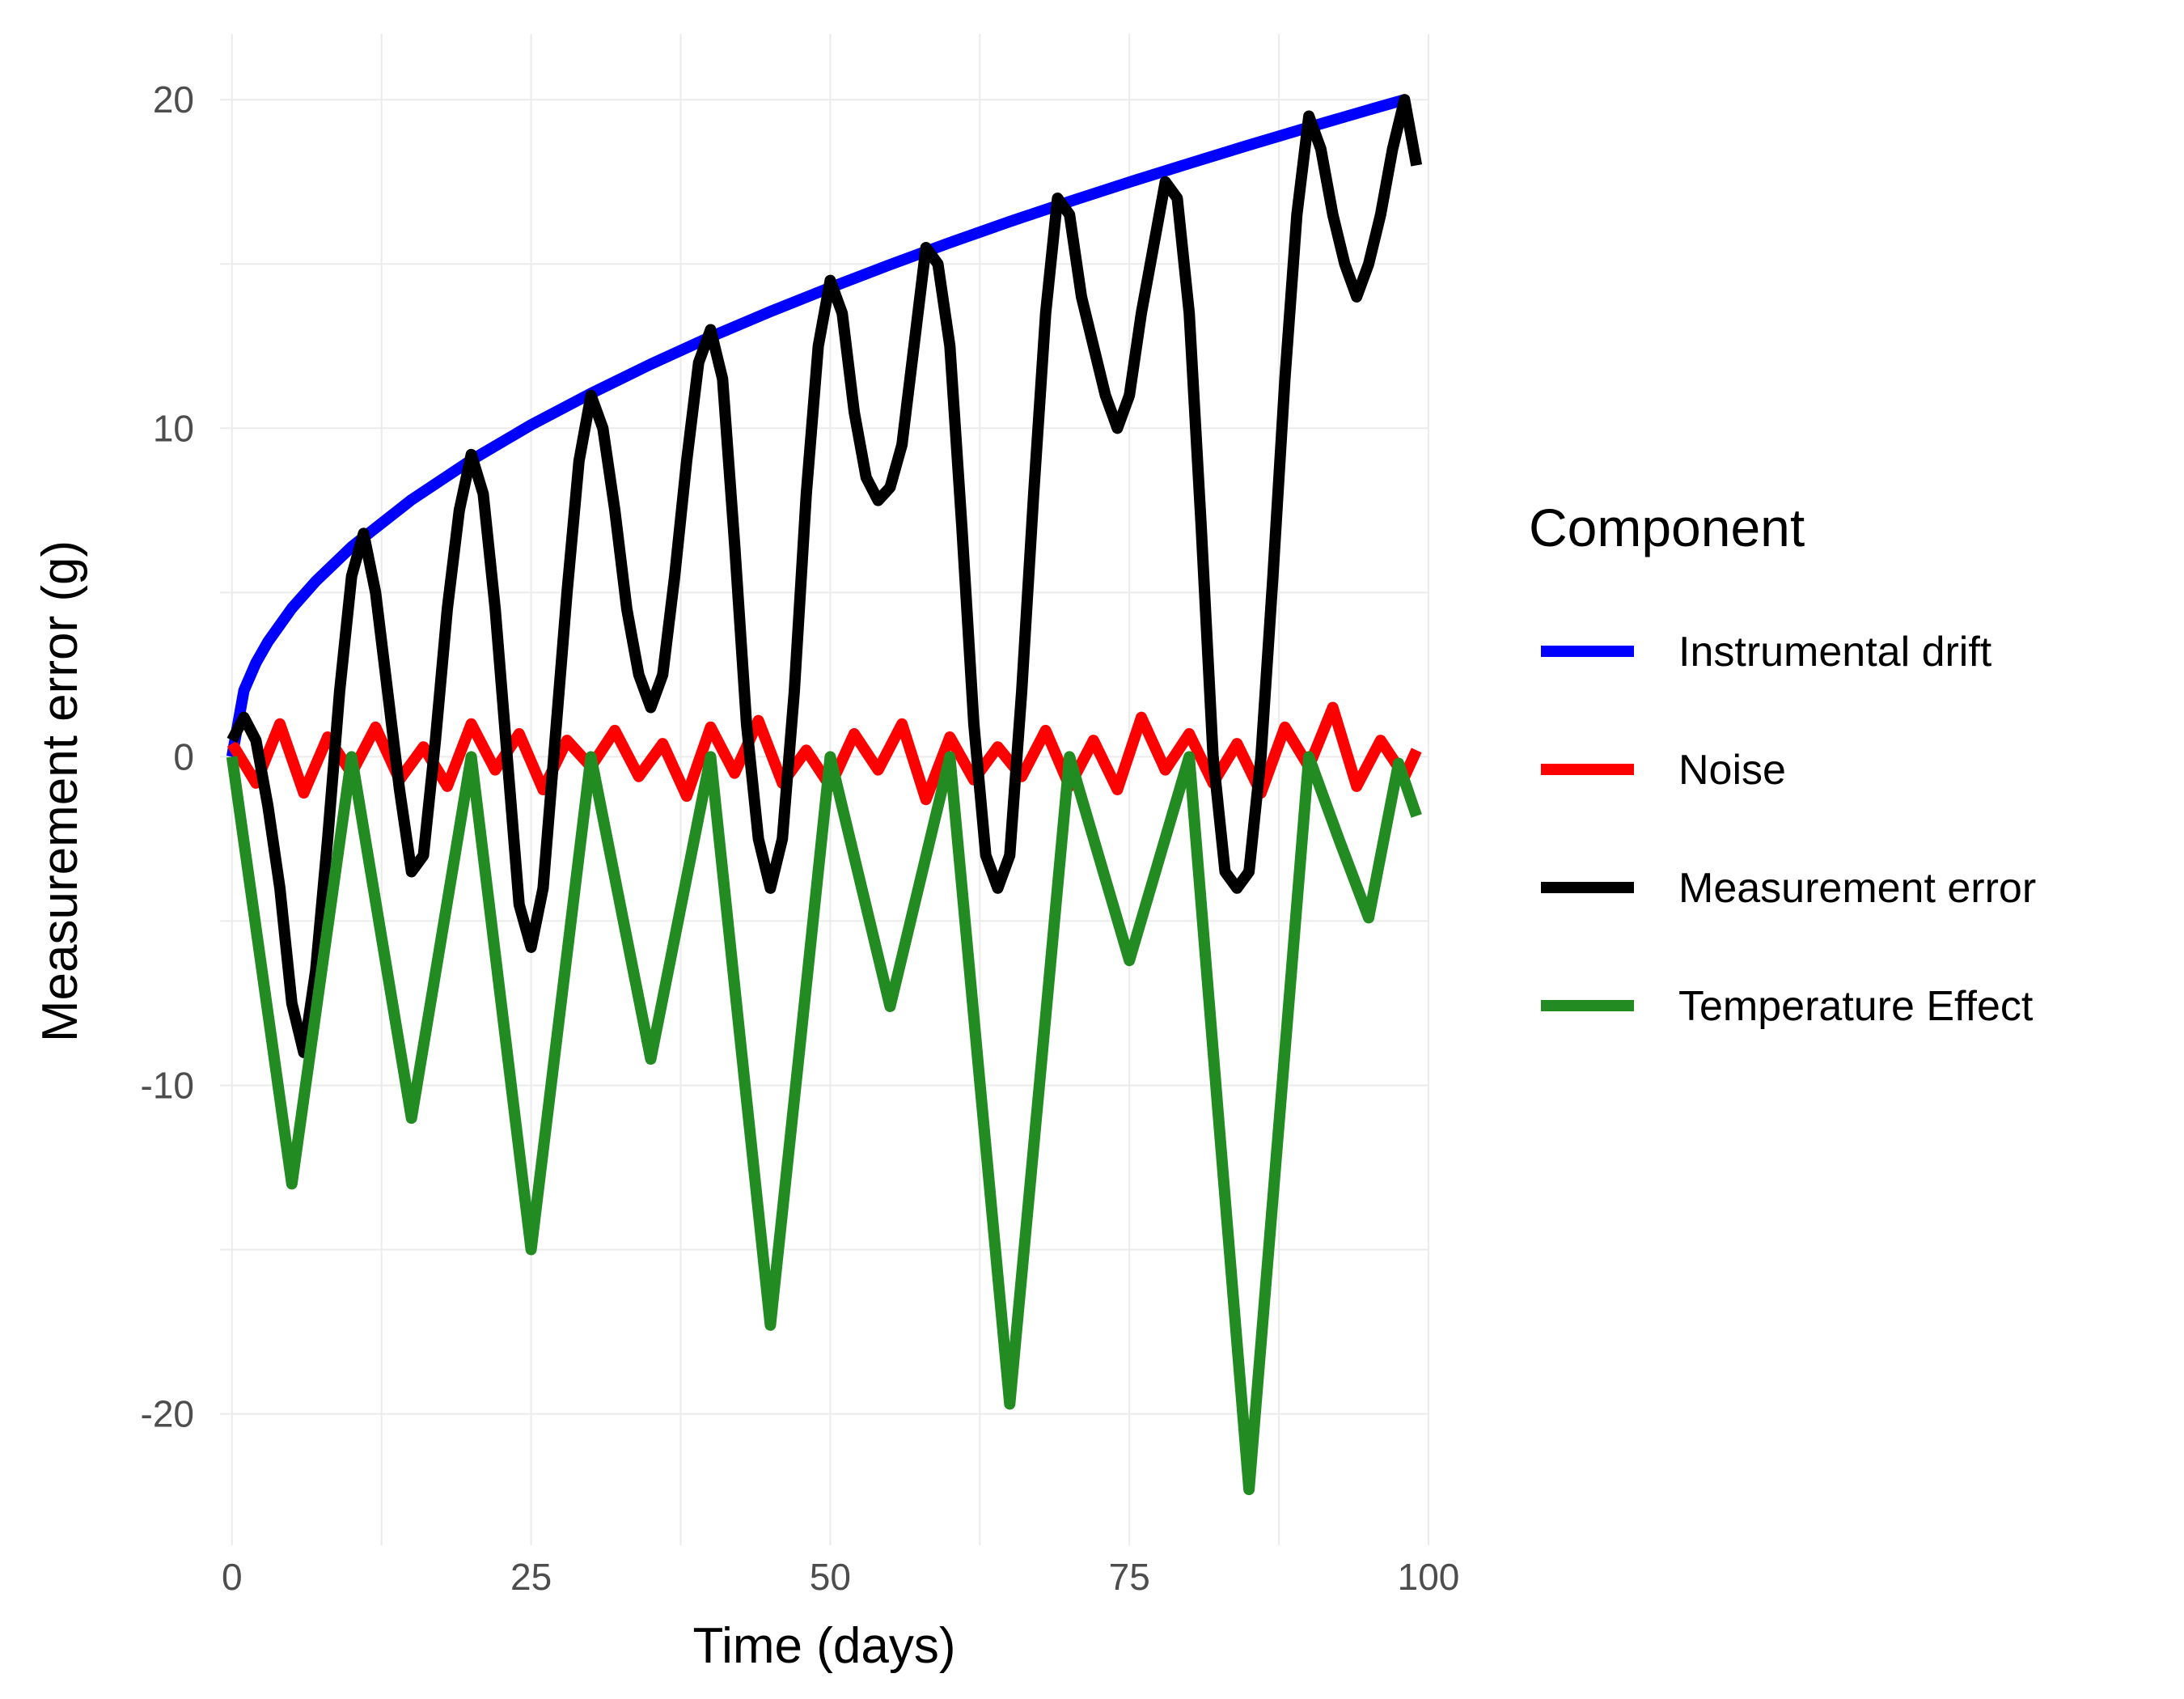 The width and height of the screenshot is (2184, 1699). What do you see at coordinates (173, 99) in the screenshot?
I see `y-tick-label: 20` at bounding box center [173, 99].